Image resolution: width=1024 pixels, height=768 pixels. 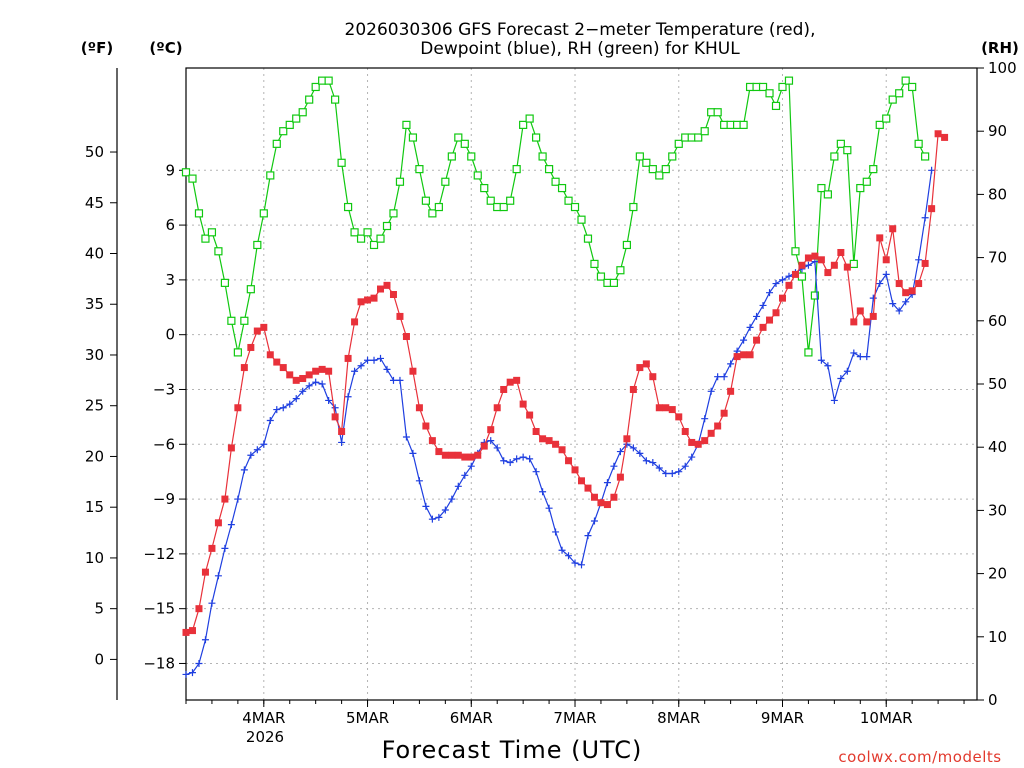 What do you see at coordinates (678, 718) in the screenshot?
I see `x-tick-label: 8MAR` at bounding box center [678, 718].